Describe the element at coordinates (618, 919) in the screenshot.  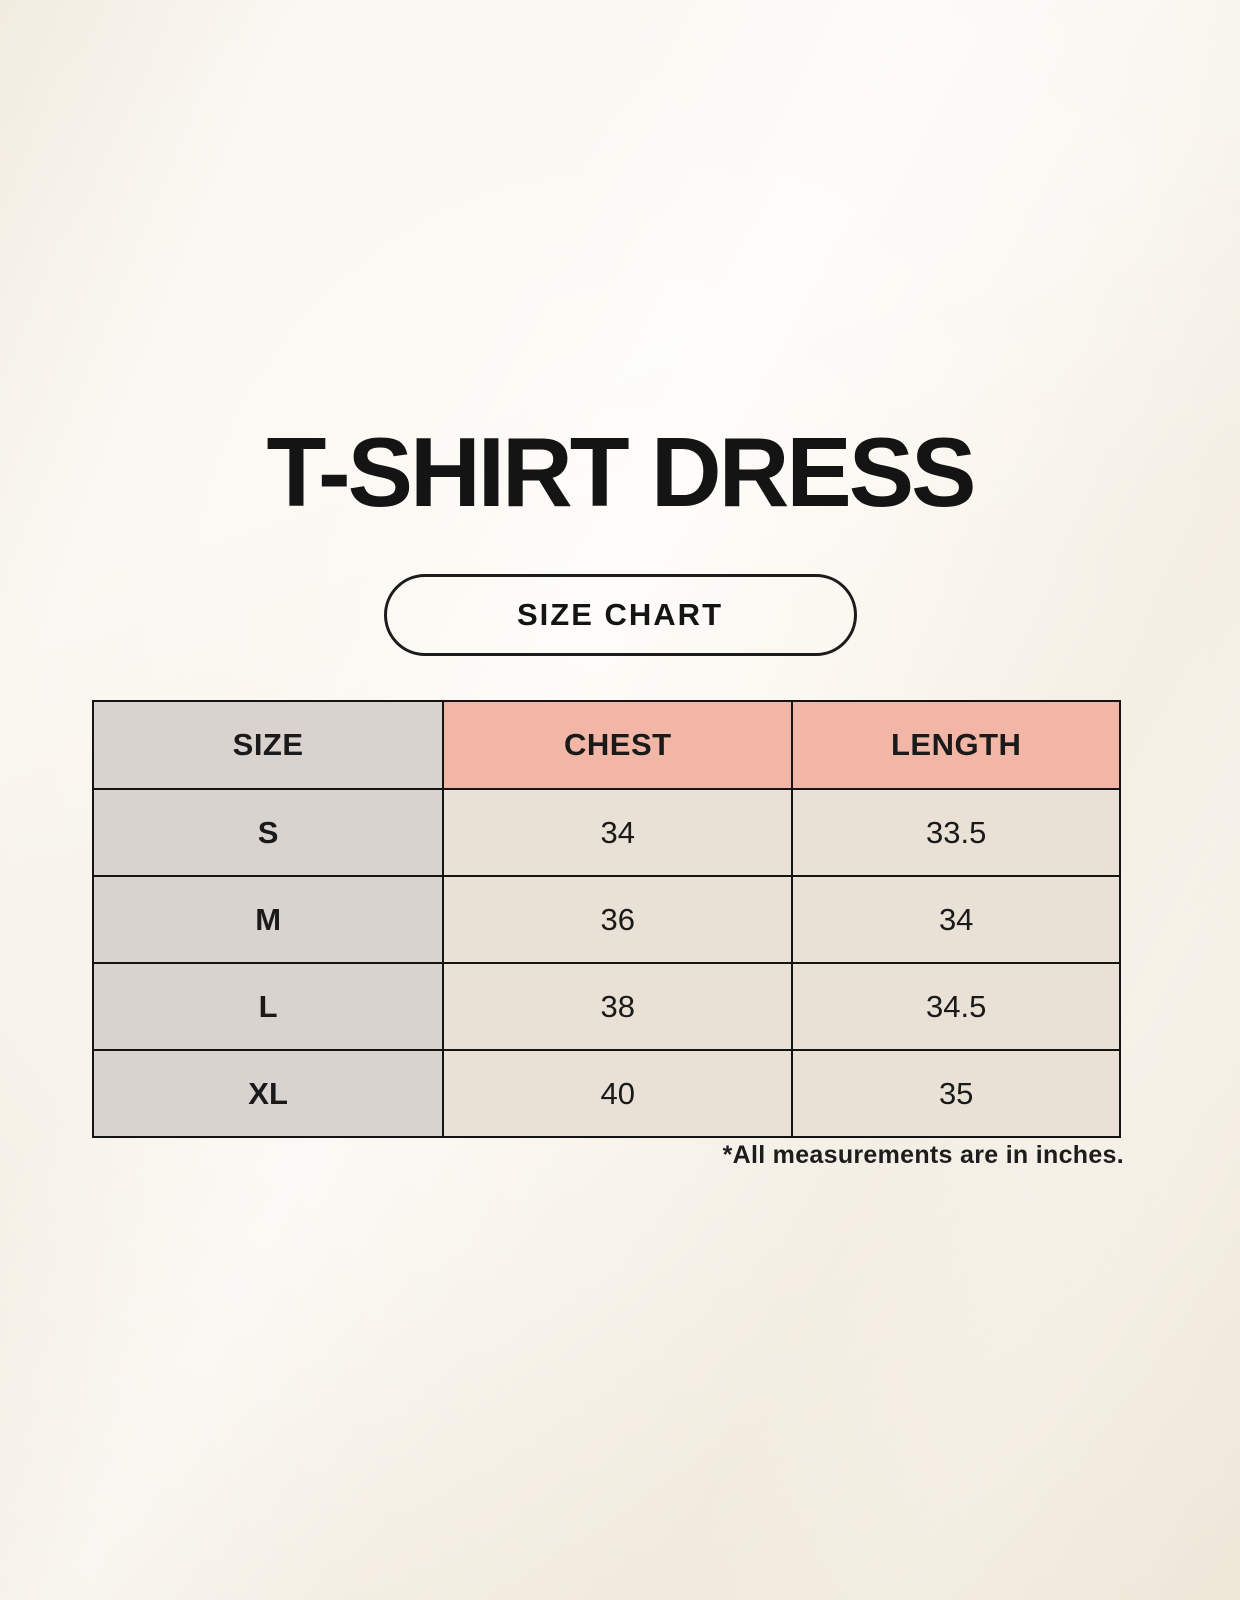
I see `chest-cell: 36` at that location.